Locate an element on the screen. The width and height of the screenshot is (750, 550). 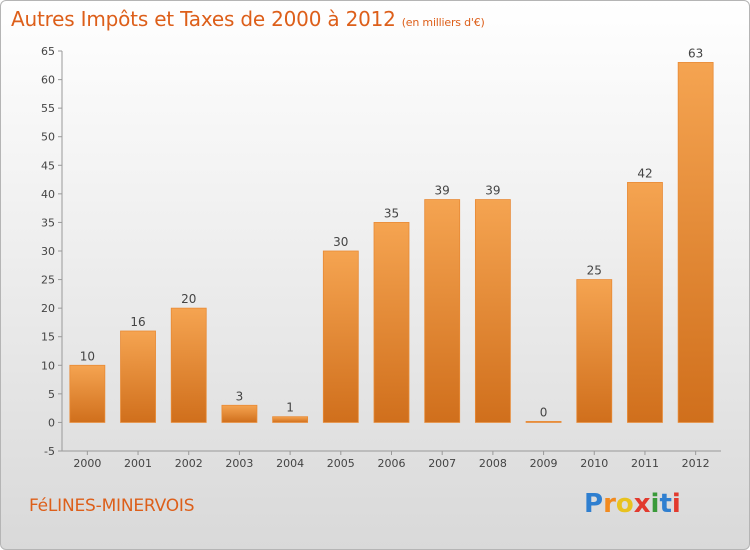
chart-subtitle: (en milliers d'€) is located at coordinates (443, 22).